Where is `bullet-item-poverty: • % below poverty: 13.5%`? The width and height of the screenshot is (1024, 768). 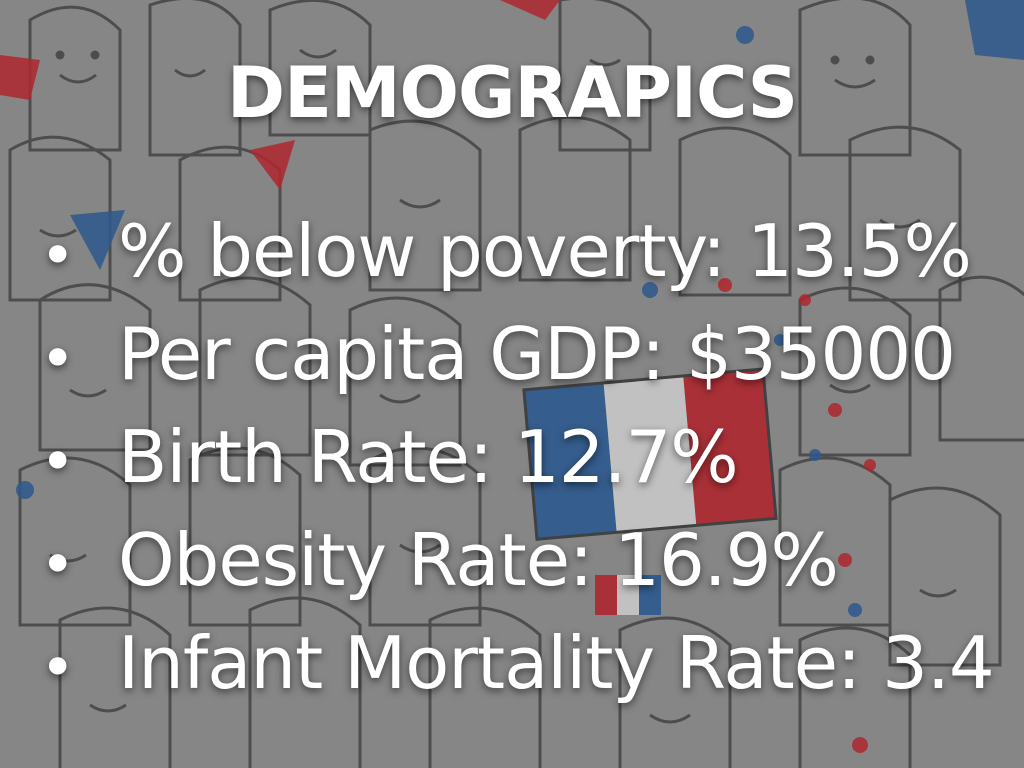 bullet-item-poverty: • % below poverty: 13.5% is located at coordinates (530, 251).